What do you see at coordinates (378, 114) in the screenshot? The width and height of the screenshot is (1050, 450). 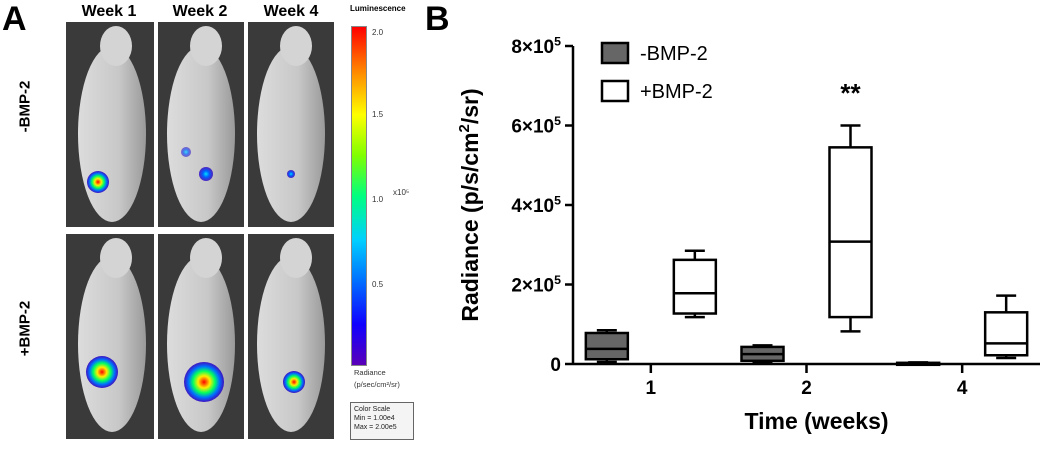 I see `colorbar-tick: 1.5` at bounding box center [378, 114].